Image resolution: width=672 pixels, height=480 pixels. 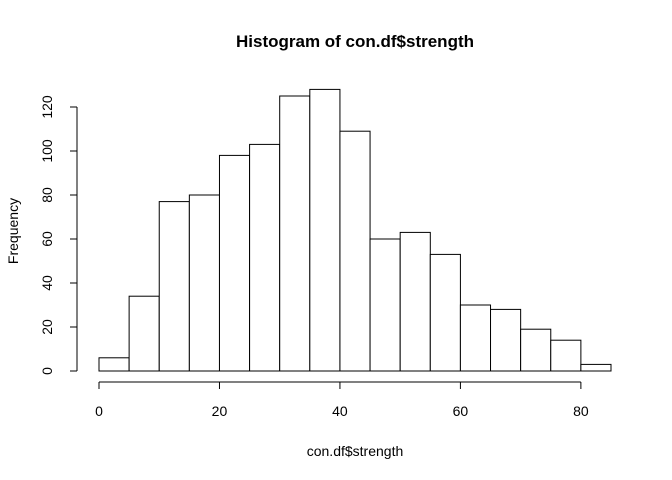 I want to click on y-tick-label: 40, so click(x=47, y=283).